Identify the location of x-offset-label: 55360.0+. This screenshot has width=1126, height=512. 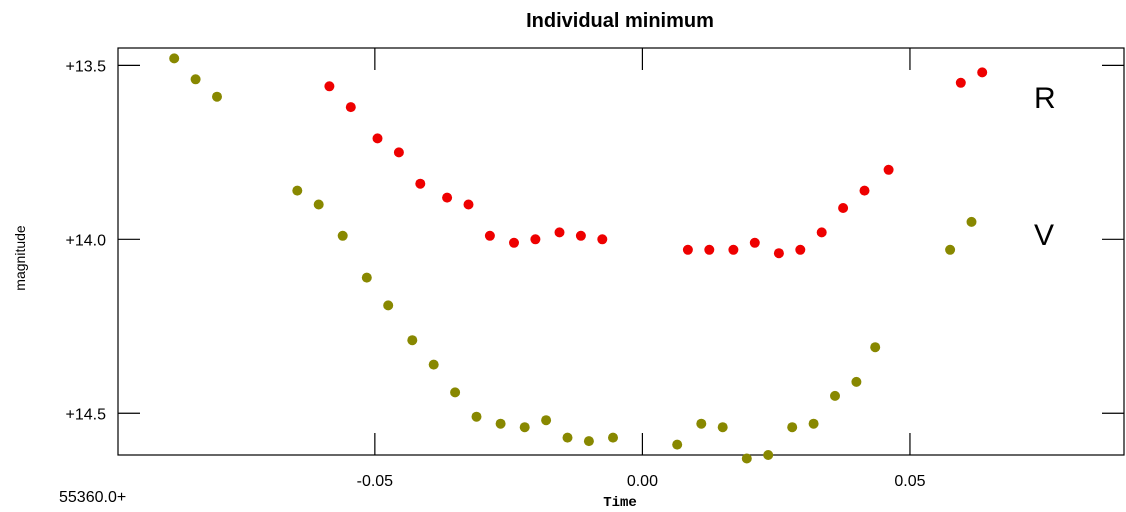
(92, 497).